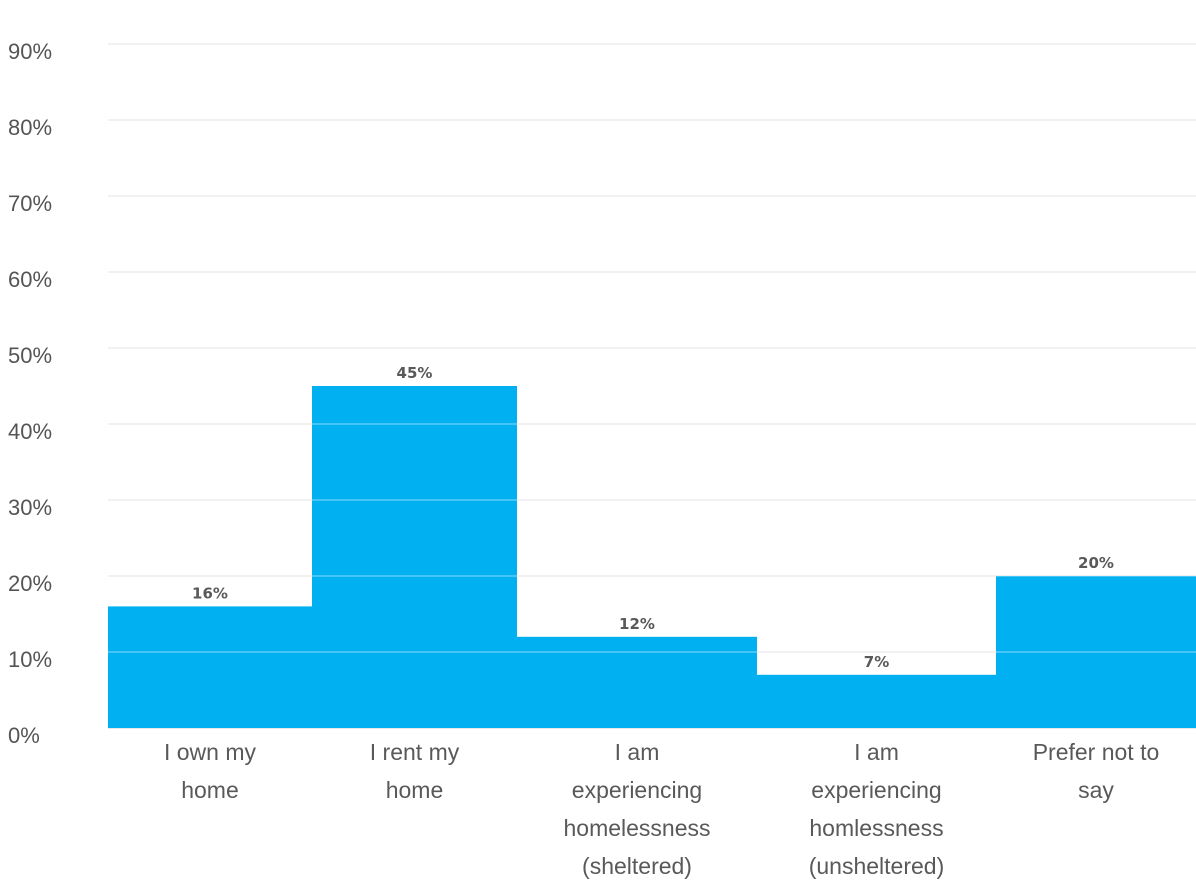 Image resolution: width=1196 pixels, height=884 pixels. What do you see at coordinates (636, 809) in the screenshot?
I see `x-tick-label: I am experiencing homelessness (sheltered)` at bounding box center [636, 809].